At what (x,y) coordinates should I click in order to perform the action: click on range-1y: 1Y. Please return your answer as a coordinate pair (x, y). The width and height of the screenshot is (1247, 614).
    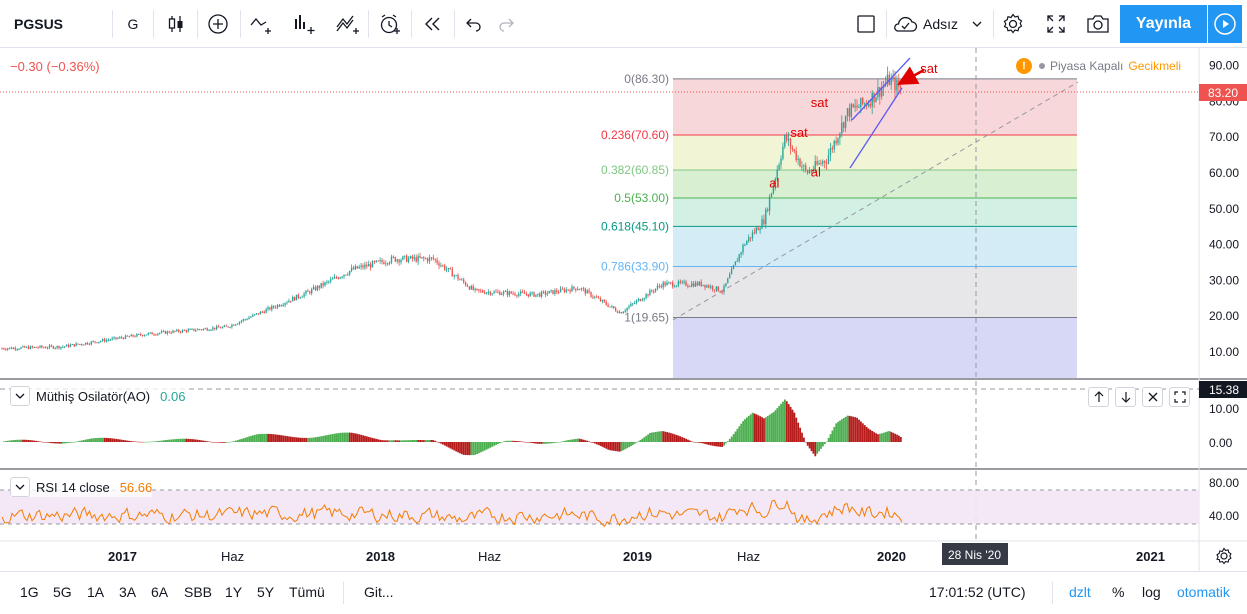
    Looking at the image, I should click on (234, 592).